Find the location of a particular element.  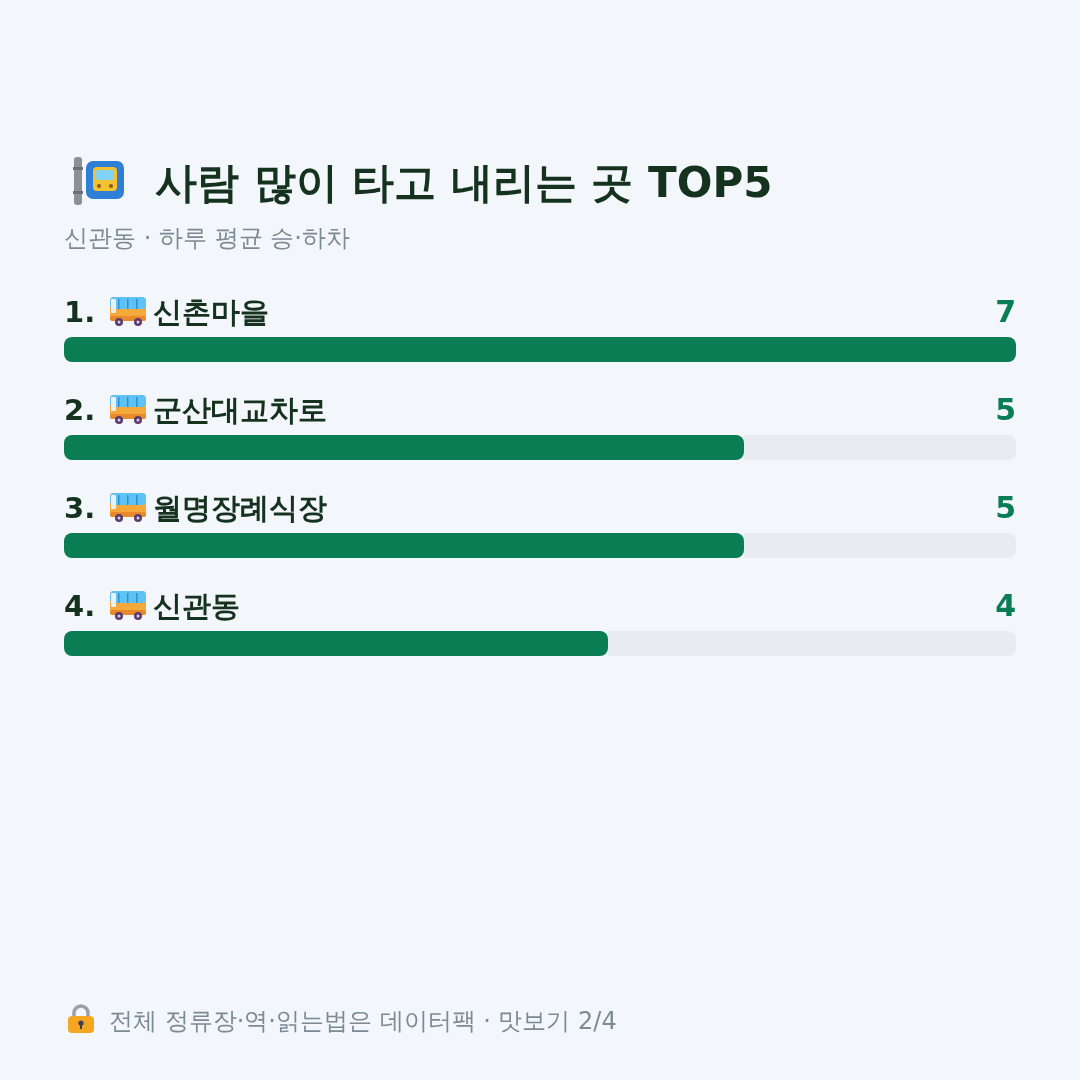

category-label: 3. 월명장례식장 is located at coordinates (196, 508).